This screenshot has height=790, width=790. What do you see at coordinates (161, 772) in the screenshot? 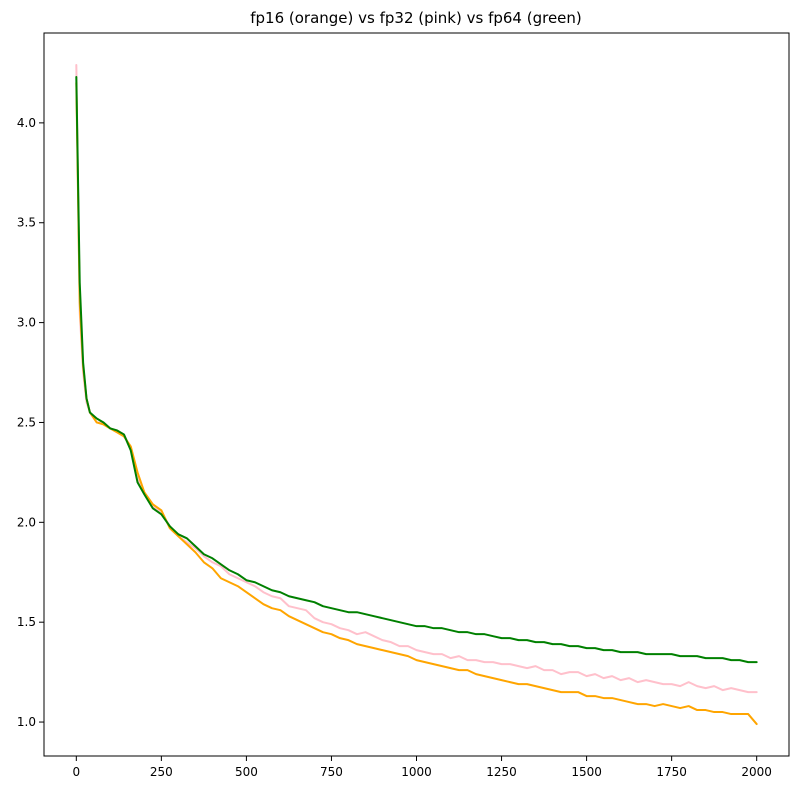
I see `x-tick-label: 250` at bounding box center [161, 772].